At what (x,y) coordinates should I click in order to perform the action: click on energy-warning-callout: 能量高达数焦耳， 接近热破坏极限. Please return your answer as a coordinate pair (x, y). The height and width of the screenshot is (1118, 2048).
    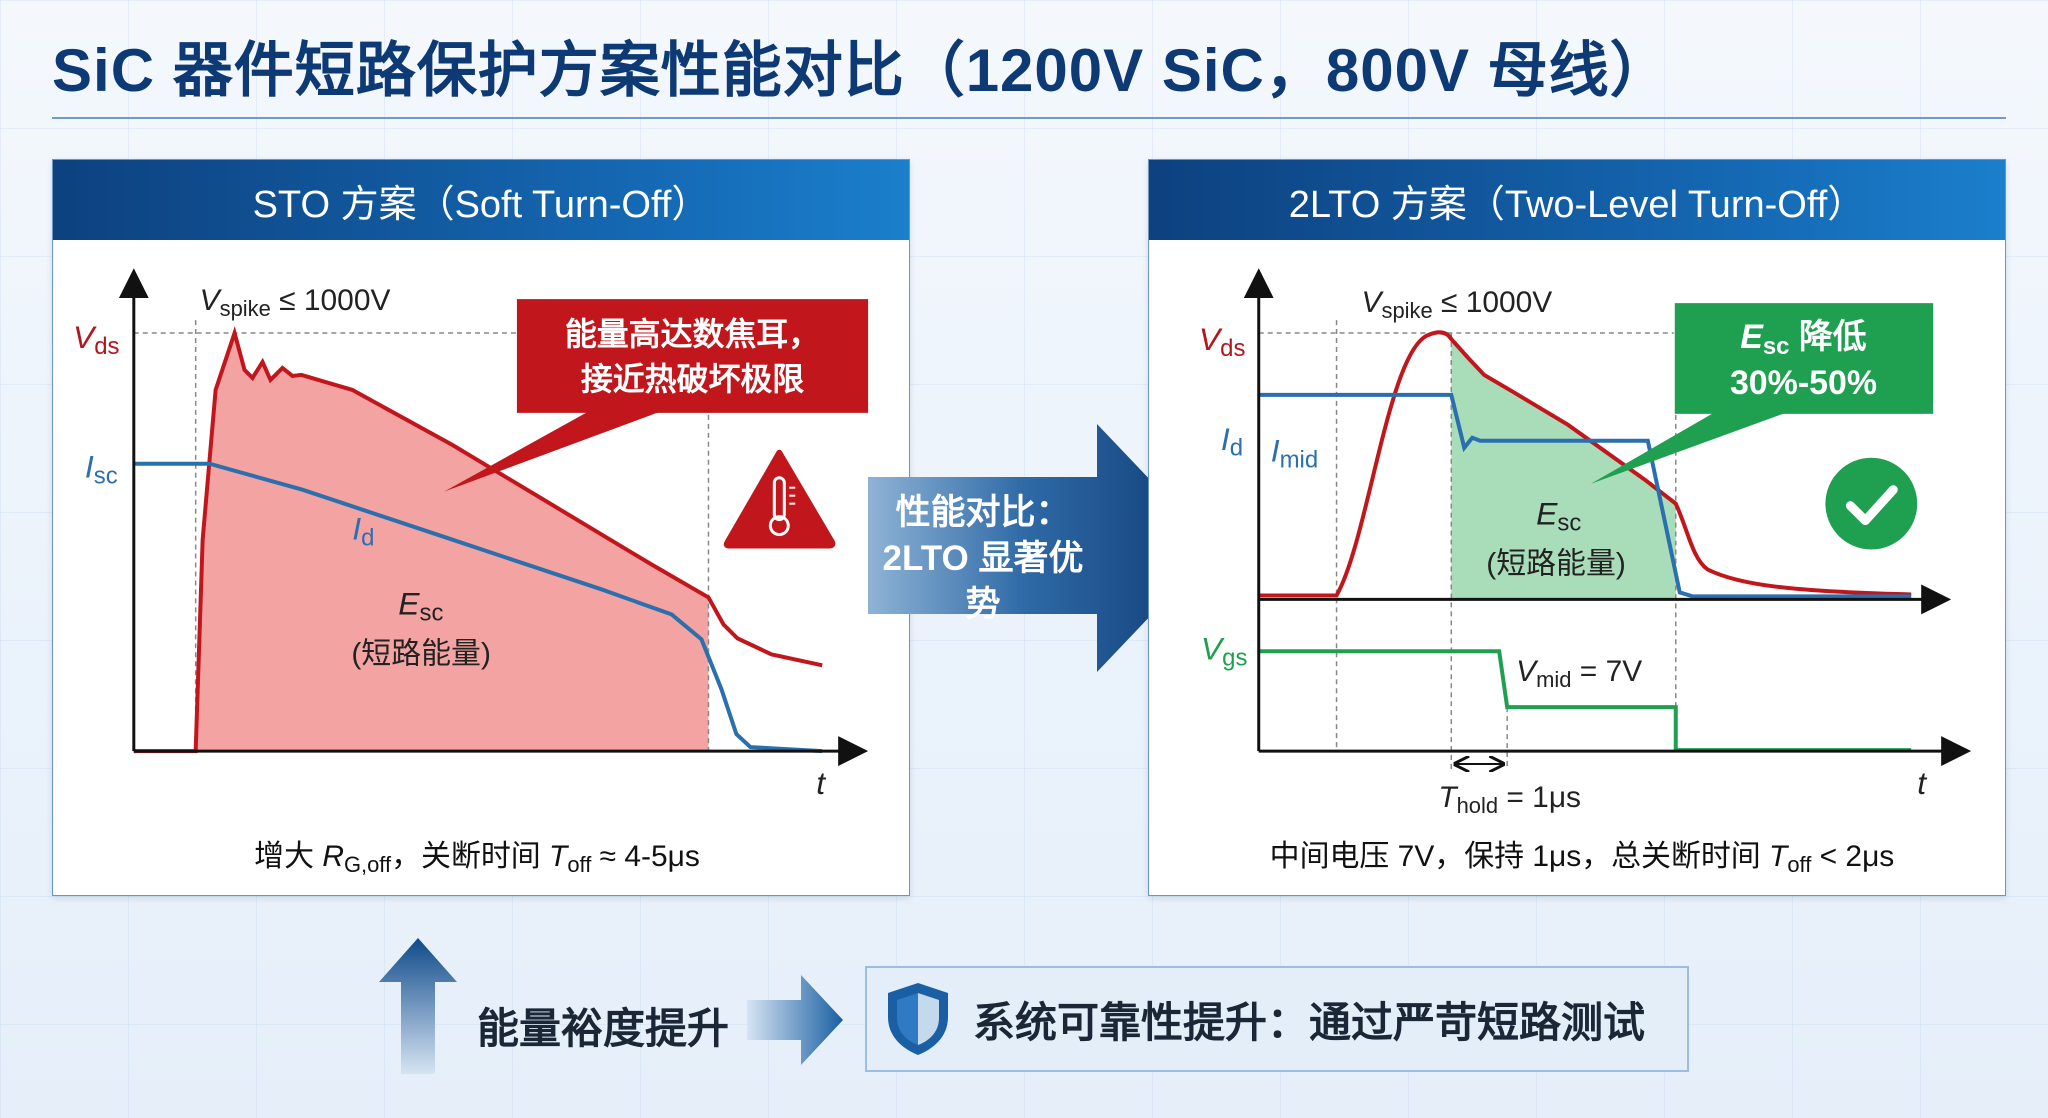
    Looking at the image, I should click on (656, 395).